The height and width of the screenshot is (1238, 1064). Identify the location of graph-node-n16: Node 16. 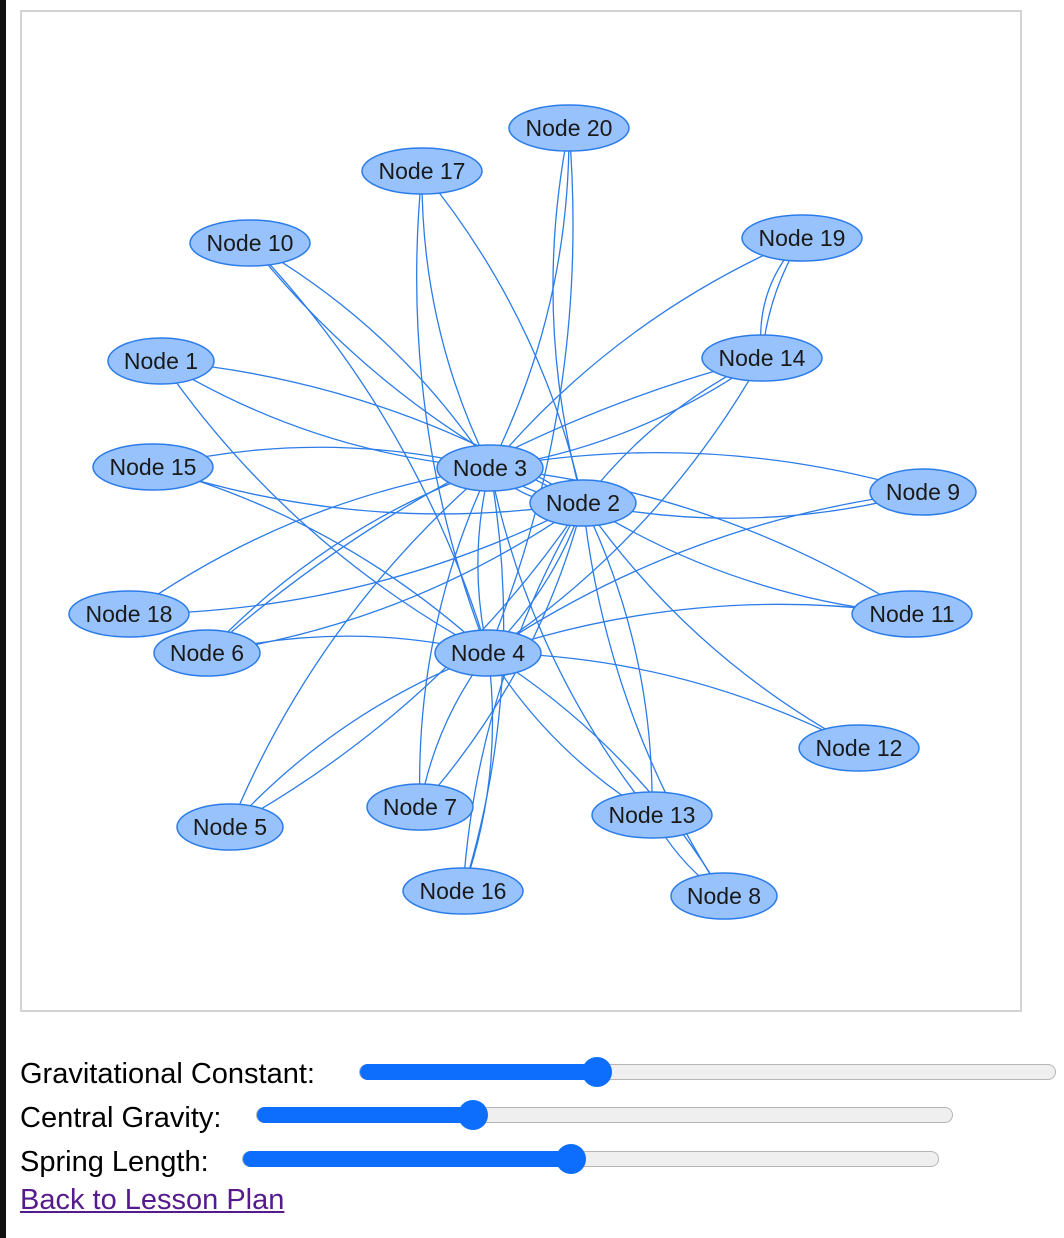
(463, 891).